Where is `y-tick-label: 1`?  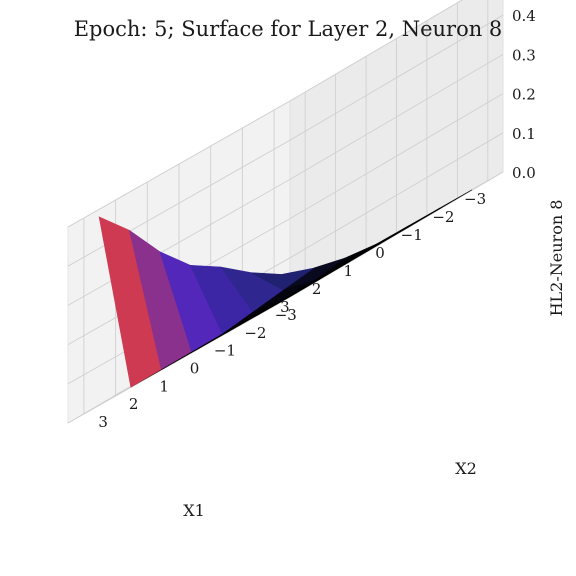 y-tick-label: 1 is located at coordinates (164, 386).